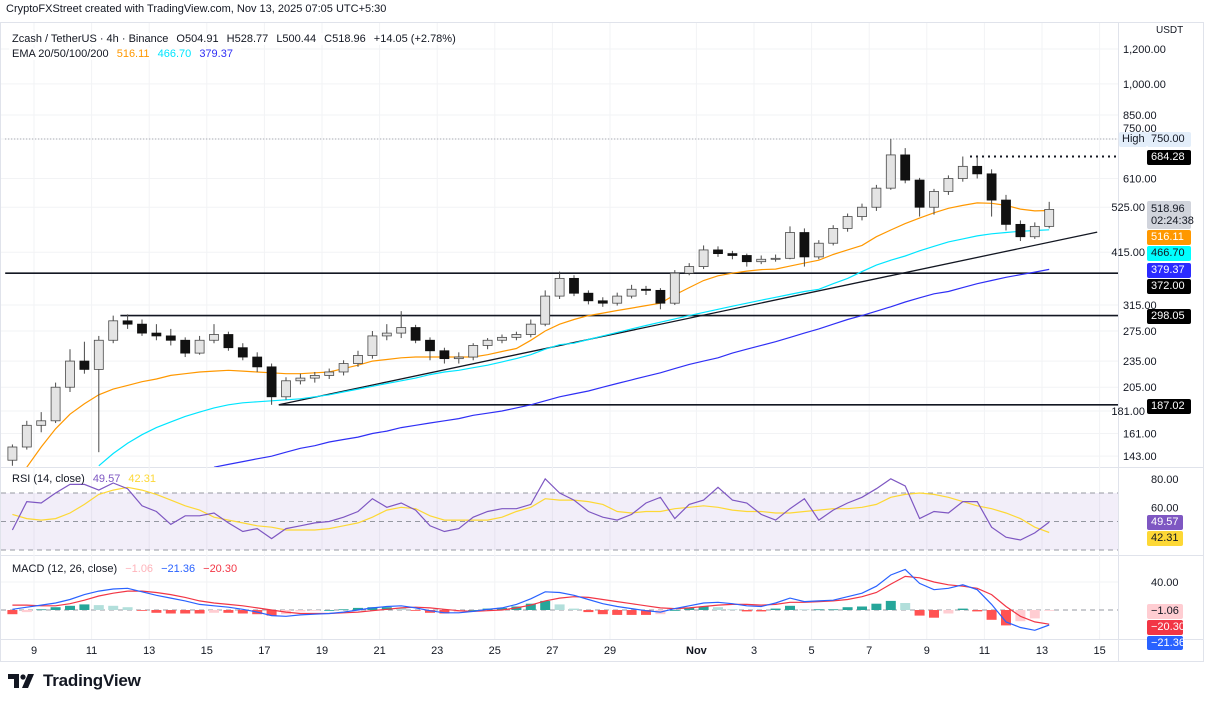 Image resolution: width=1205 pixels, height=703 pixels. Describe the element at coordinates (220, 569) in the screenshot. I see `macd-signal-value: −20.30` at that location.